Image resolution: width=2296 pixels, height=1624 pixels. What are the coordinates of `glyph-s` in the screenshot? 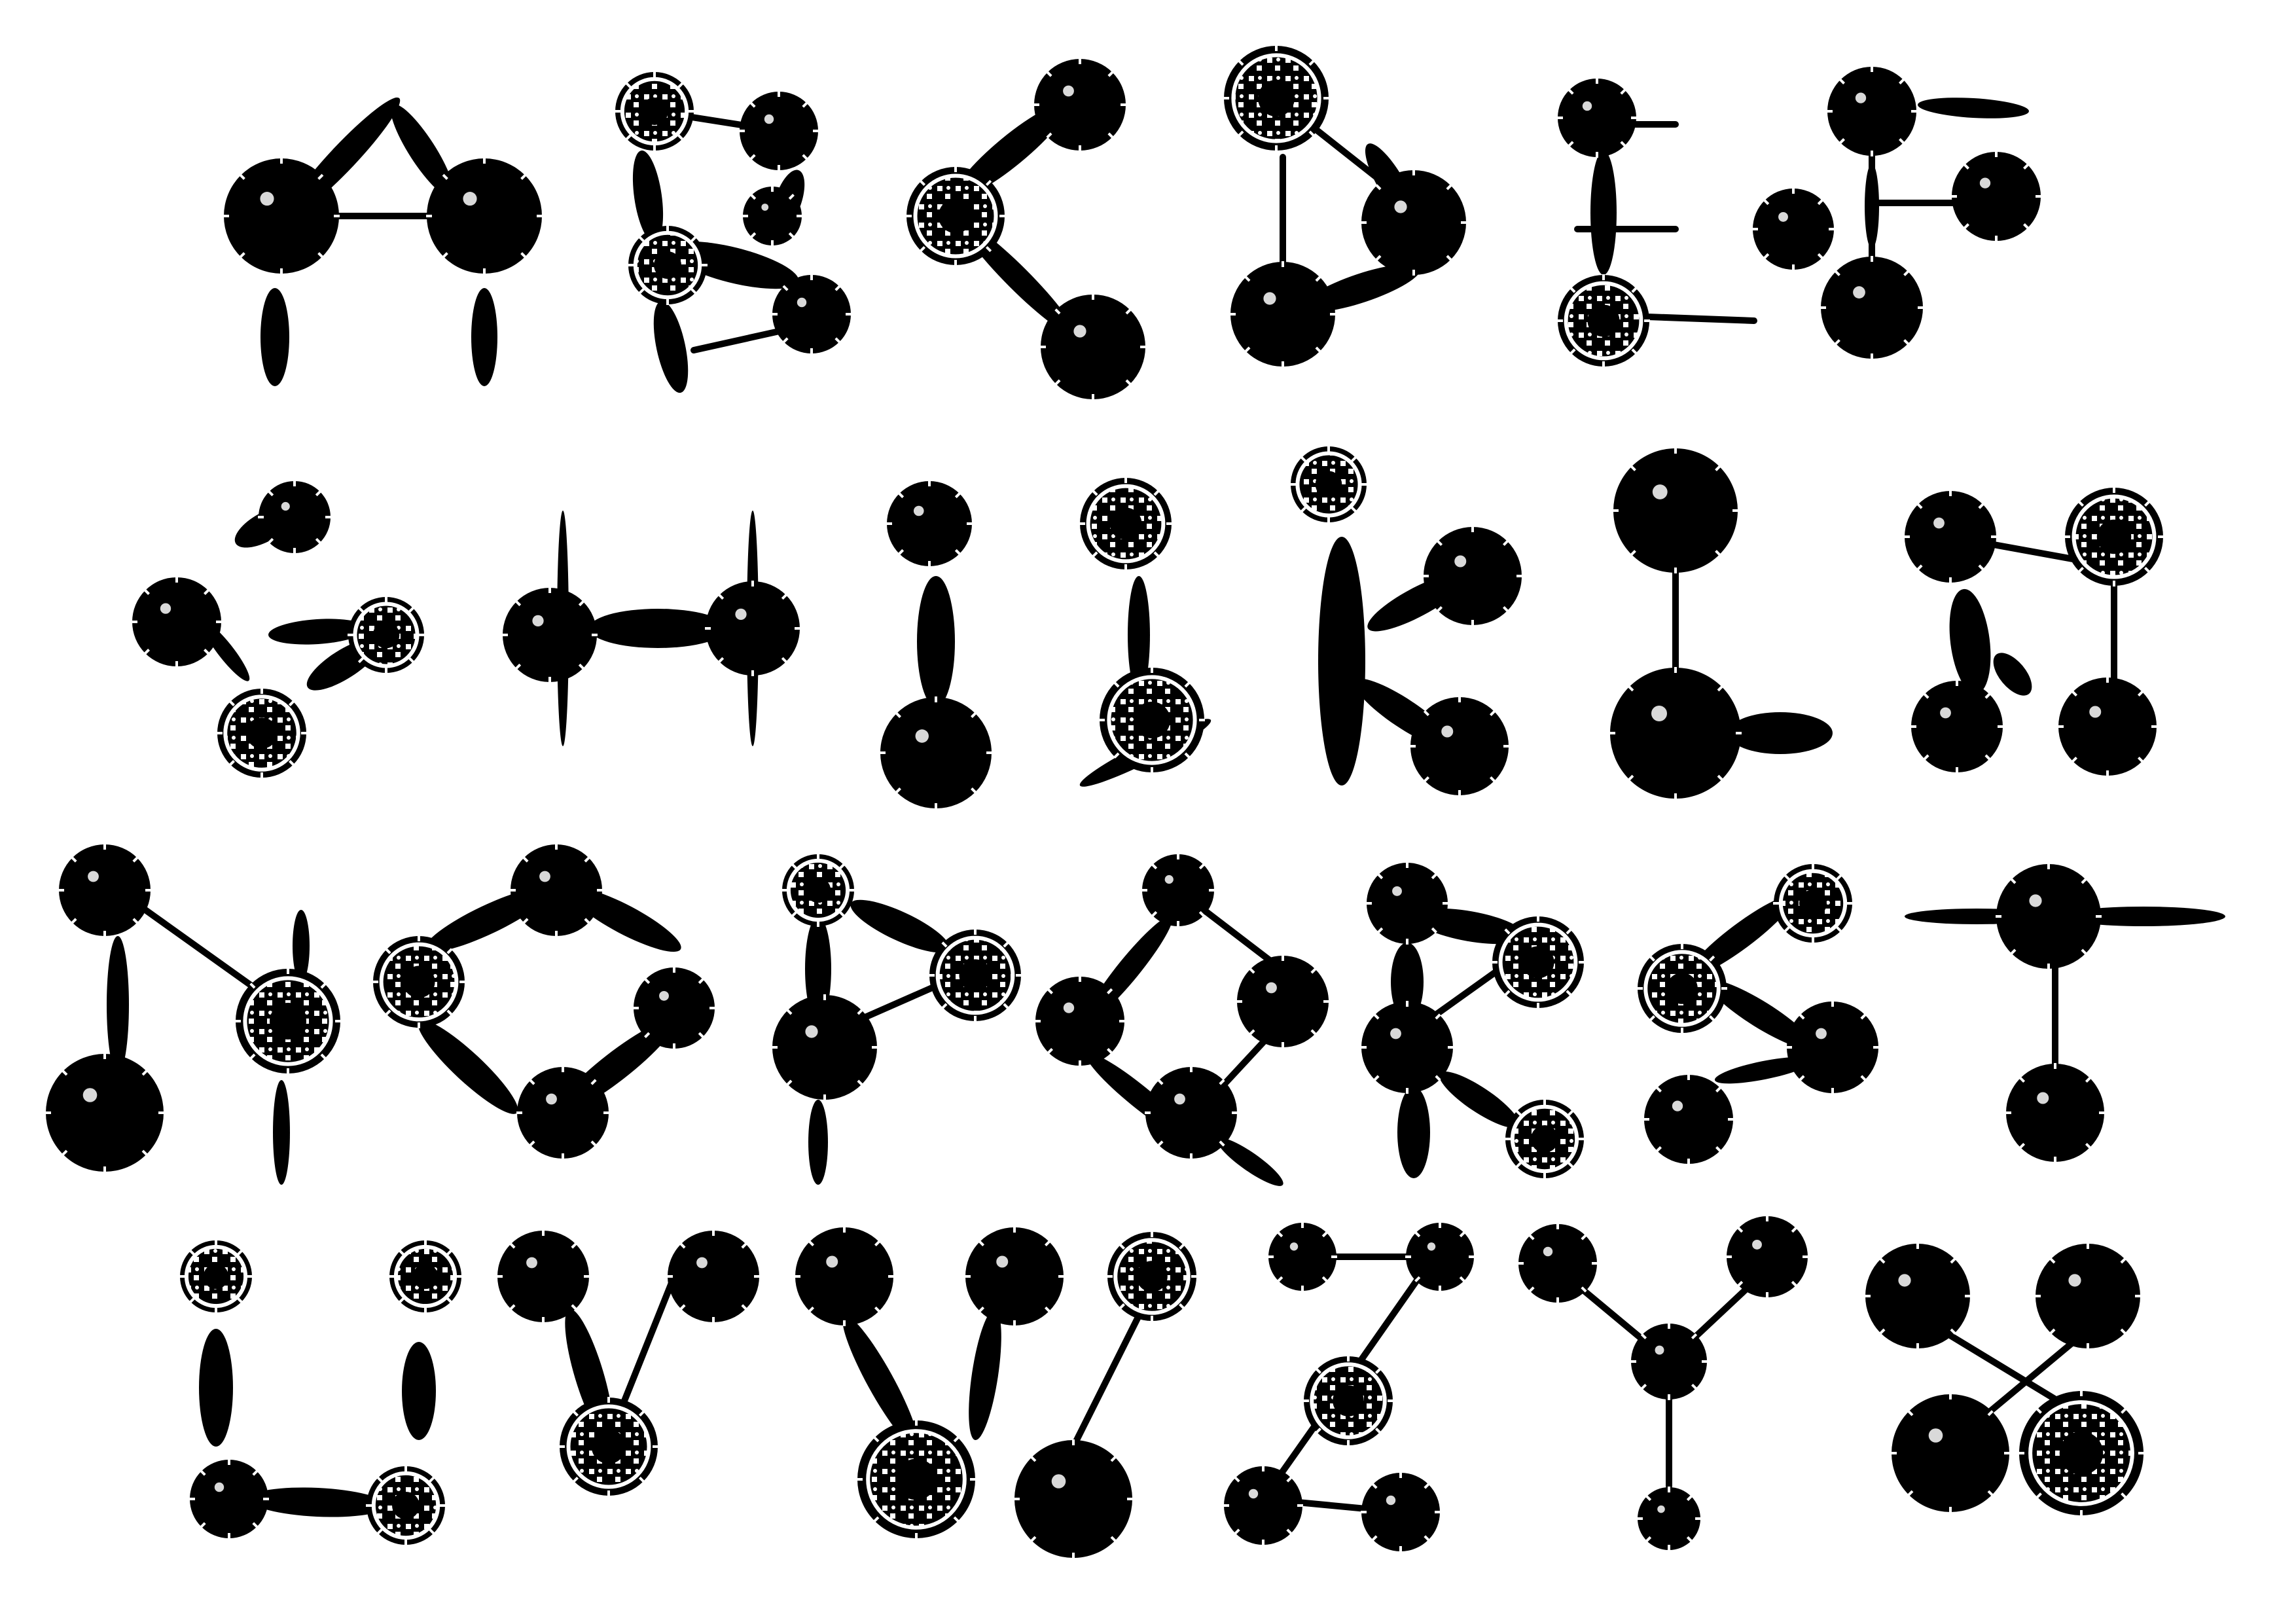 It's located at (1758, 1013).